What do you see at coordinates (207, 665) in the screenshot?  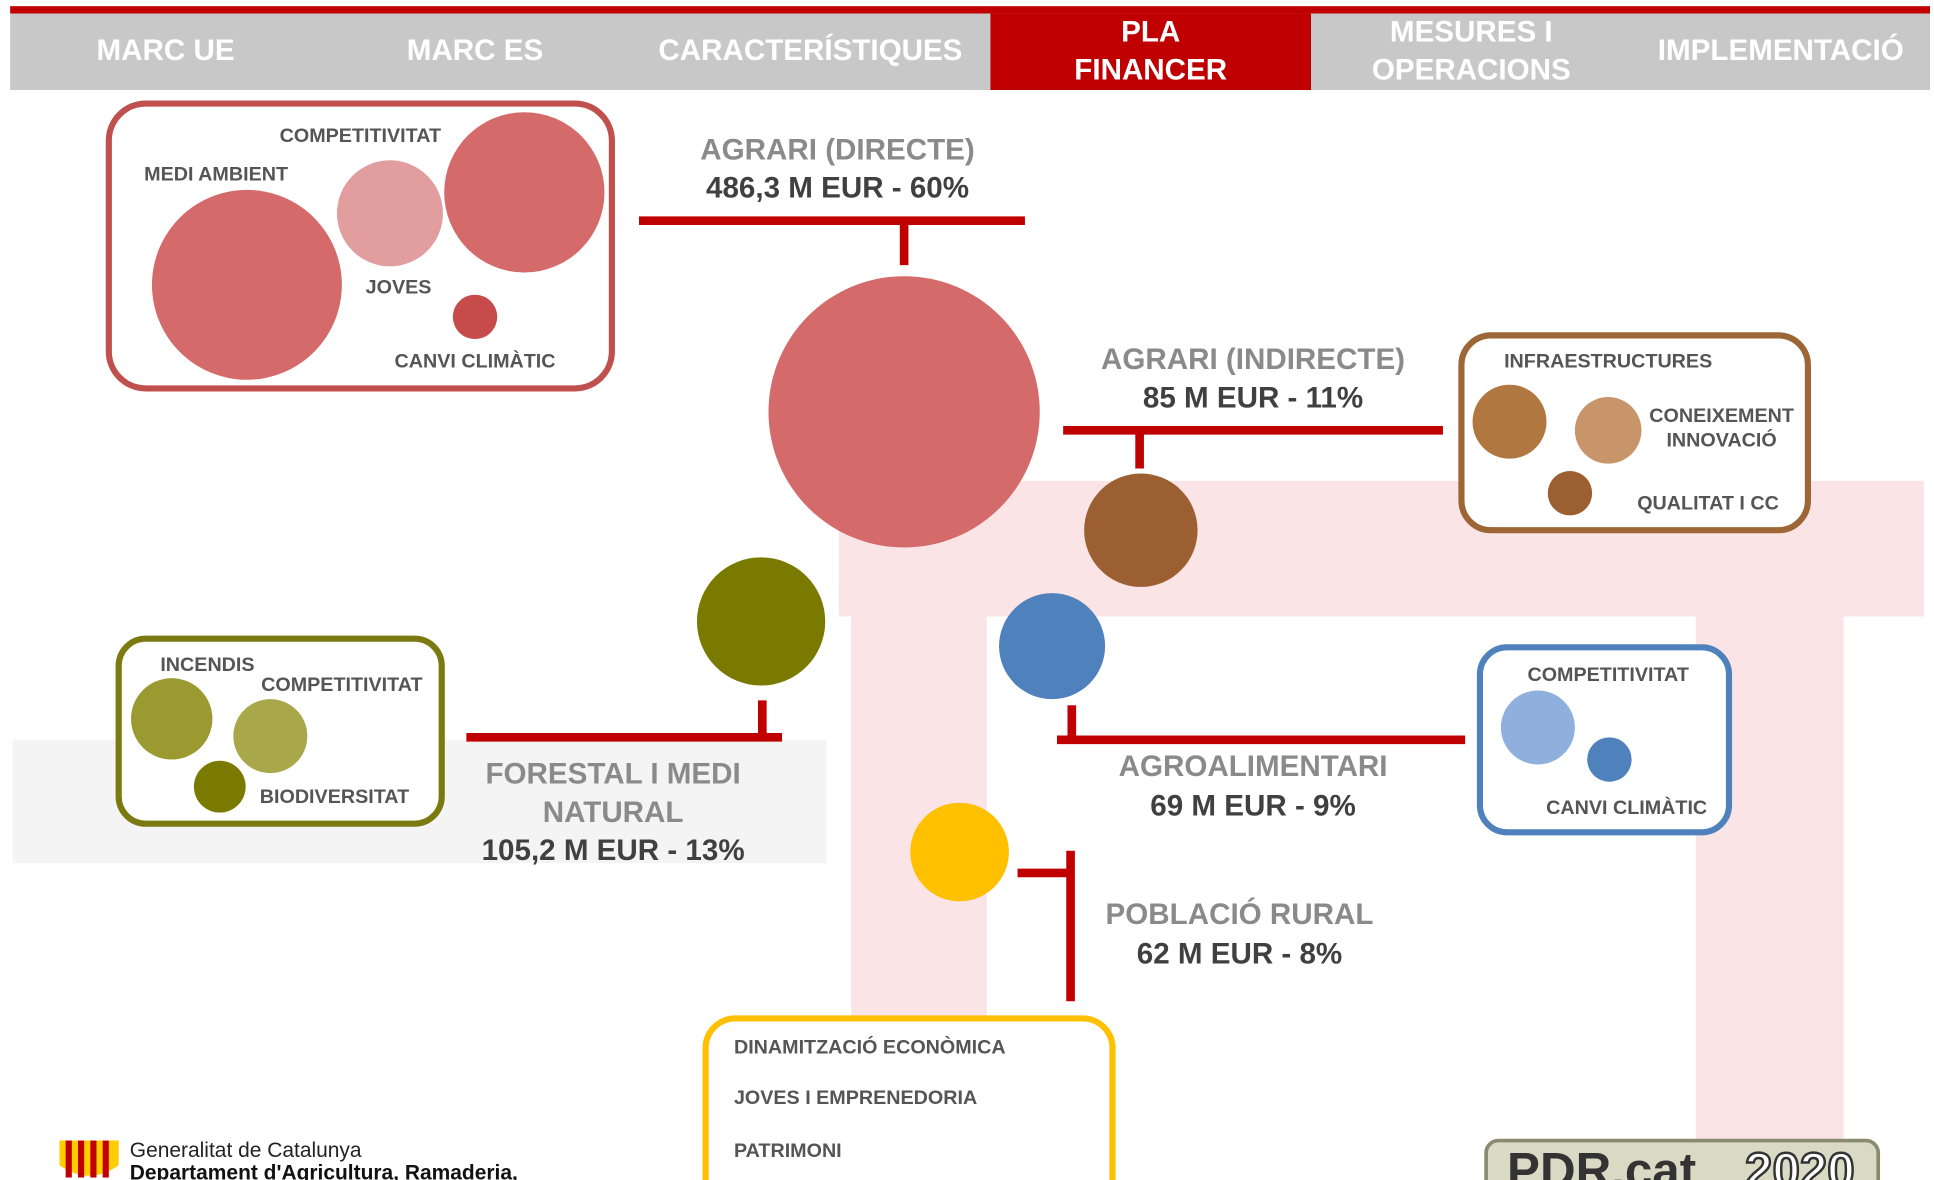 I see `item-label: INCENDIS` at bounding box center [207, 665].